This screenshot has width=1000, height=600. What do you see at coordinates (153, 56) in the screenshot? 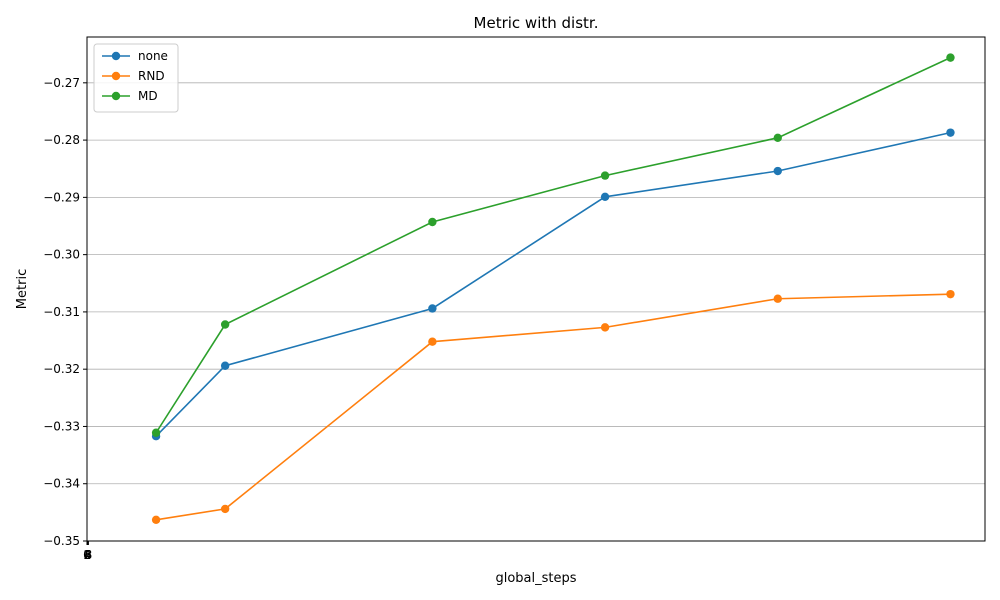
I see `legend-label: none` at bounding box center [153, 56].